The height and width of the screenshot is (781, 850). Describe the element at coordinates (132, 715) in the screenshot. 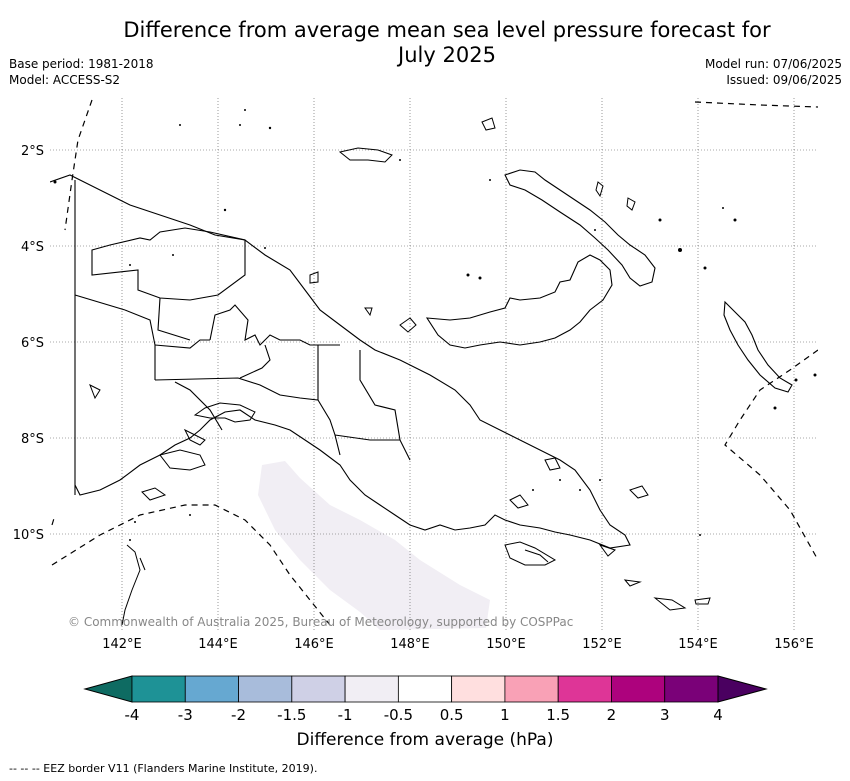

I see `colorbar-tick-label: -4` at that location.